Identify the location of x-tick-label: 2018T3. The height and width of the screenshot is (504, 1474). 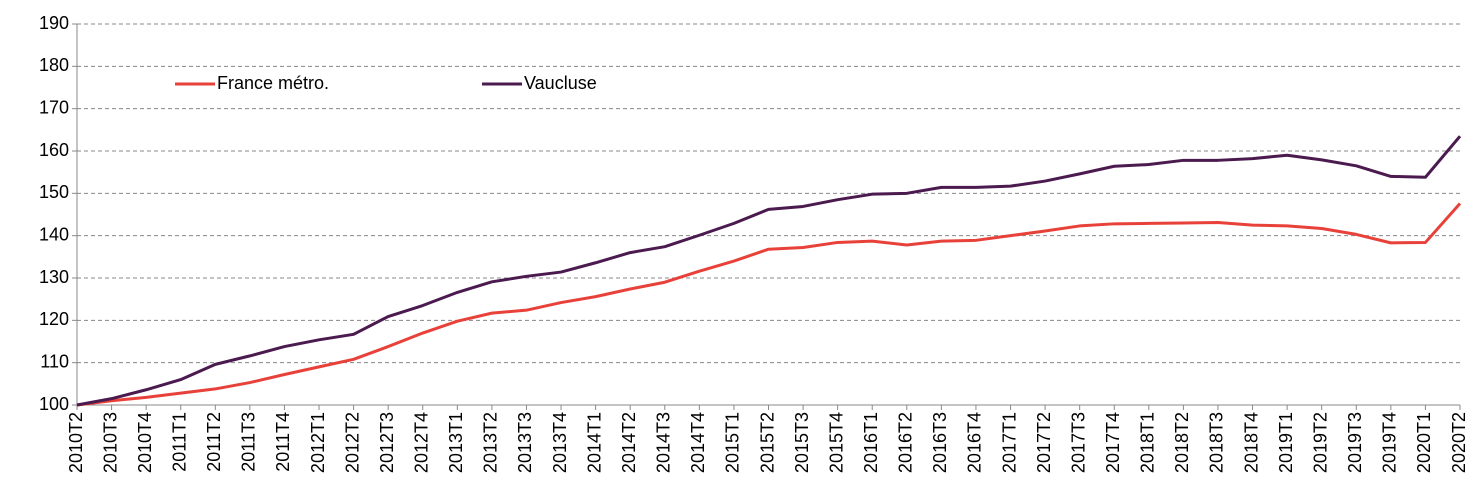
(1217, 442).